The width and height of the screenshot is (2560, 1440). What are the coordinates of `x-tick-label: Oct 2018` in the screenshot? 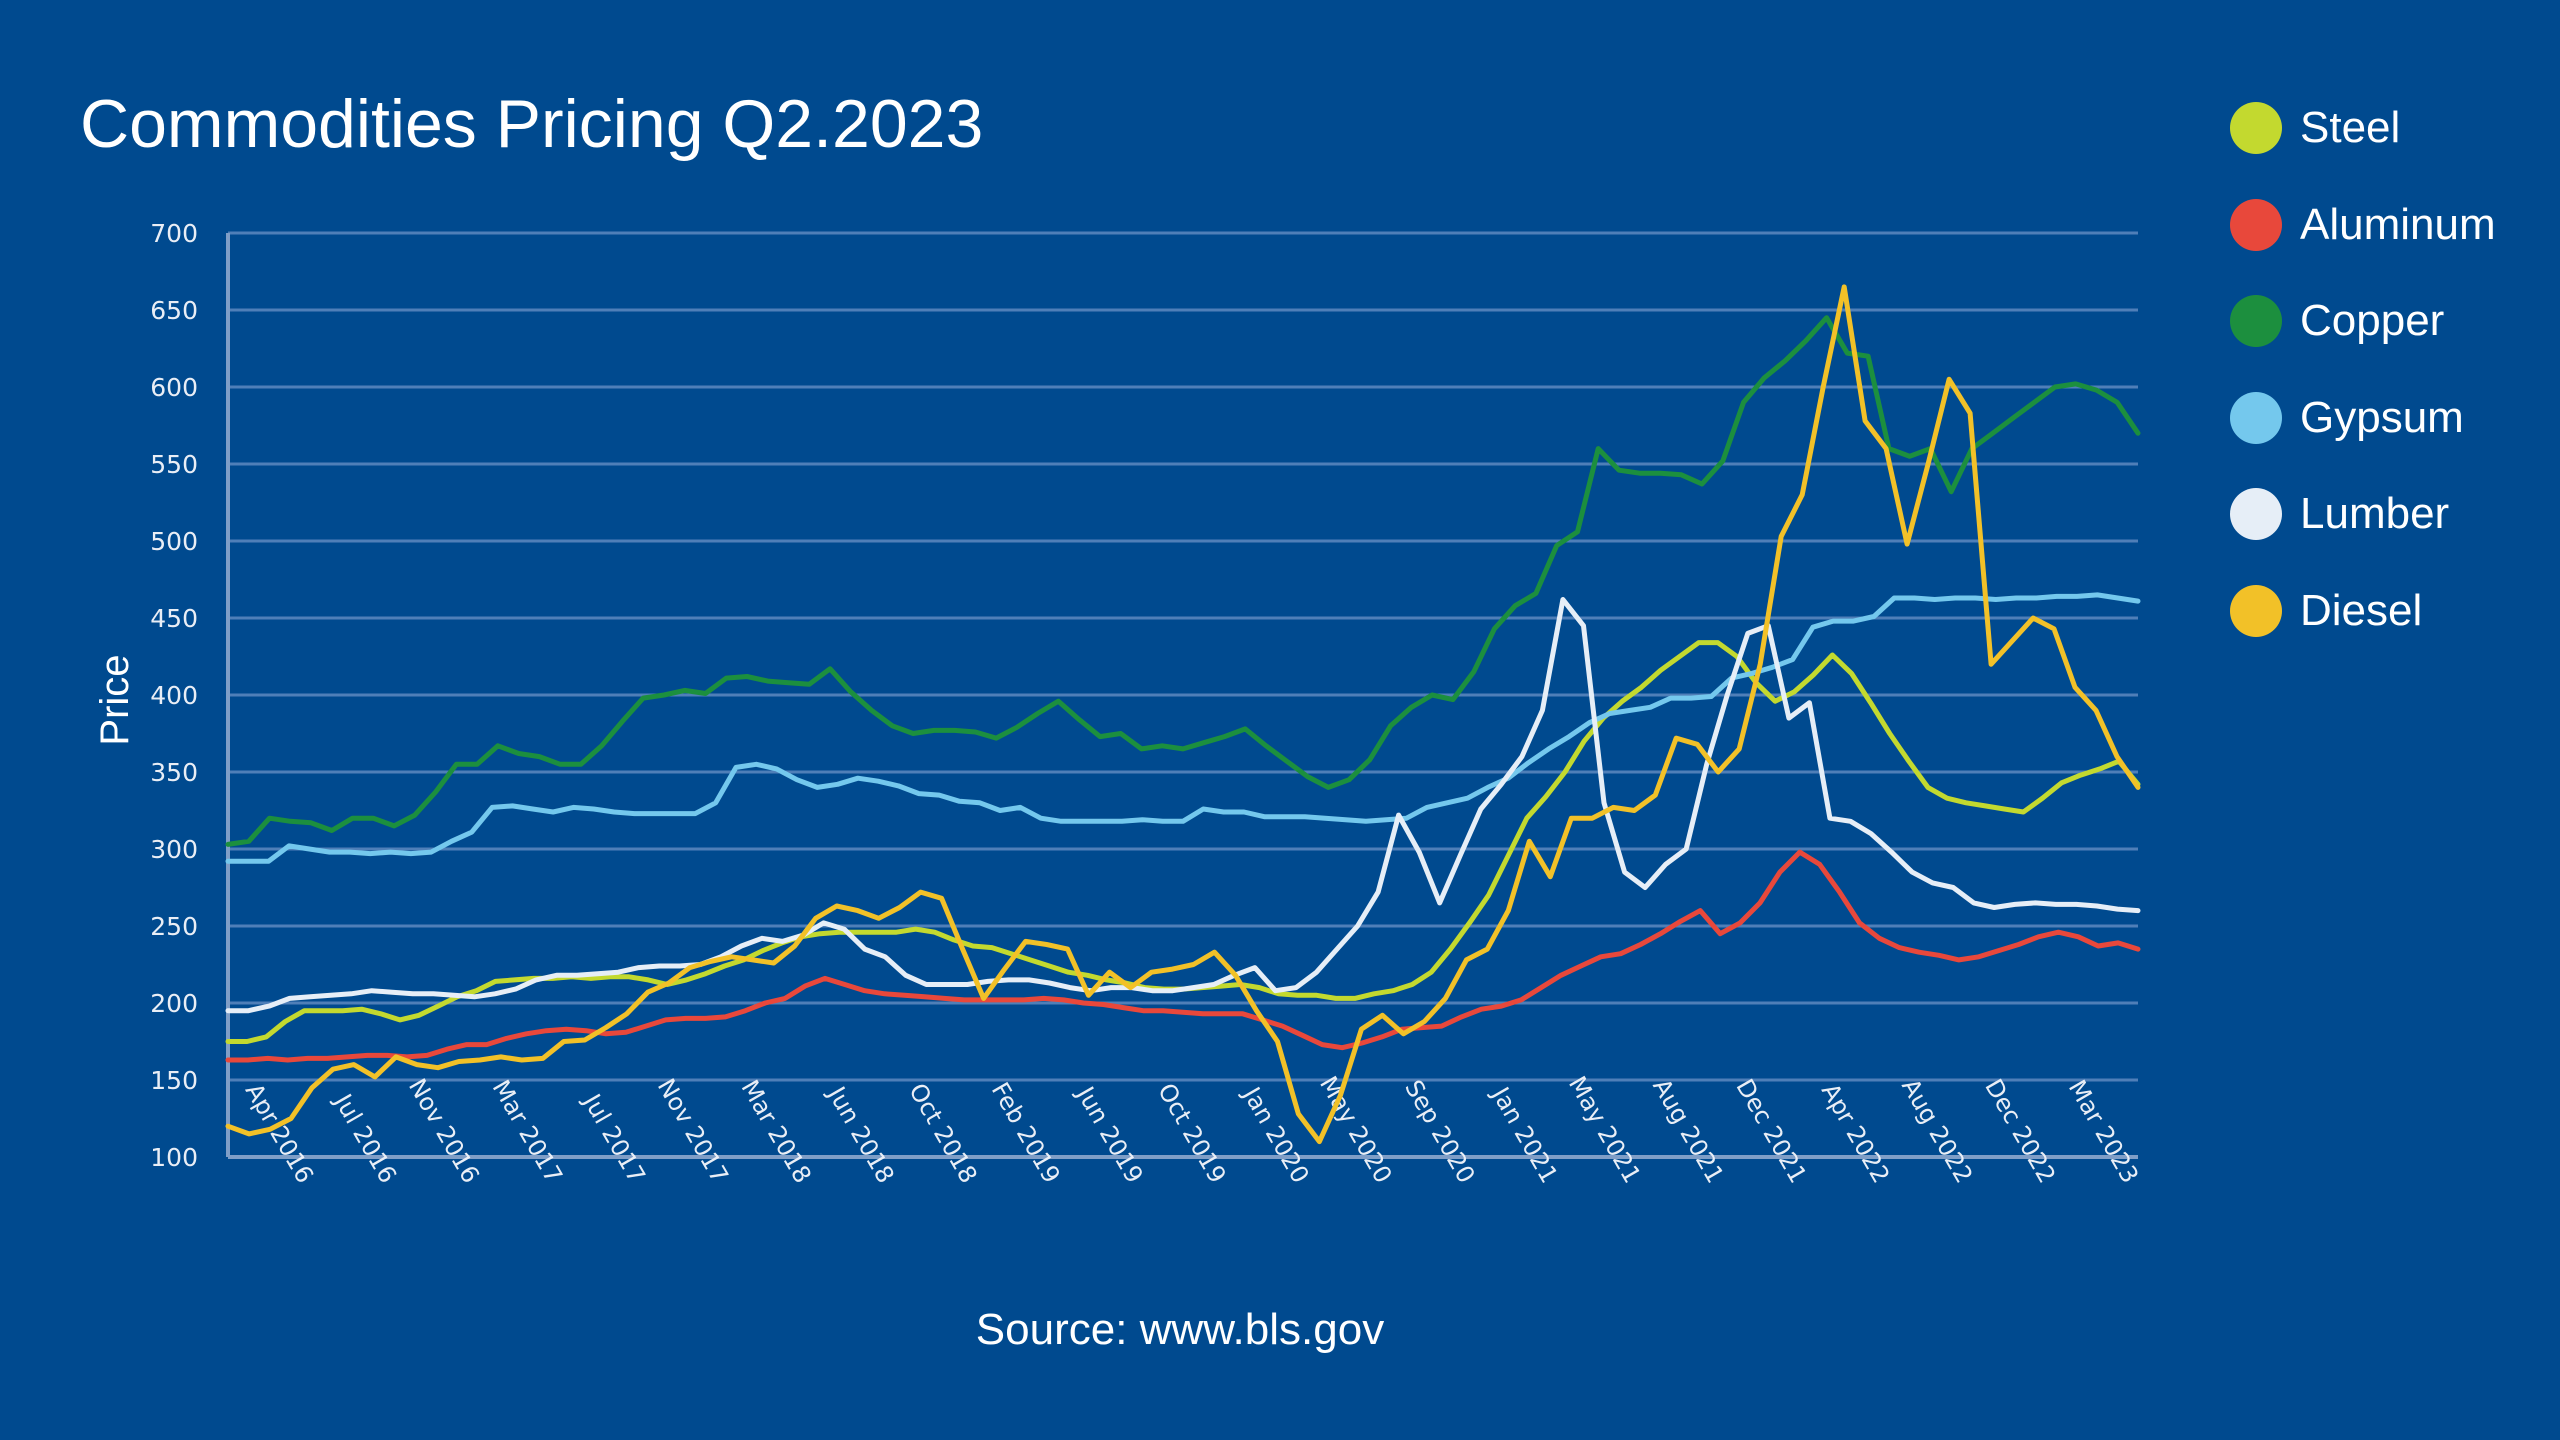 It's located at (942, 1133).